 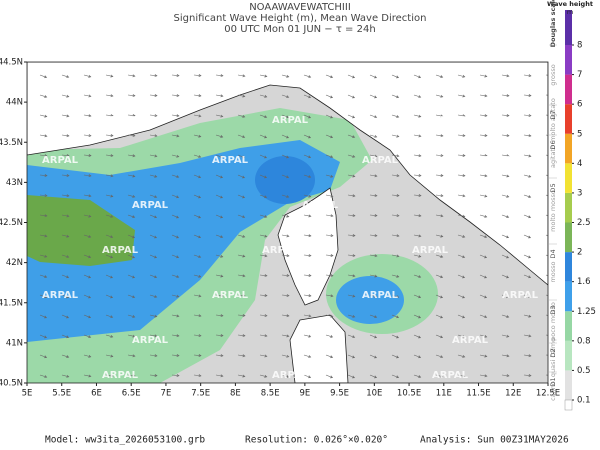 What do you see at coordinates (553, 253) in the screenshot?
I see `douglas-code: D4` at bounding box center [553, 253].